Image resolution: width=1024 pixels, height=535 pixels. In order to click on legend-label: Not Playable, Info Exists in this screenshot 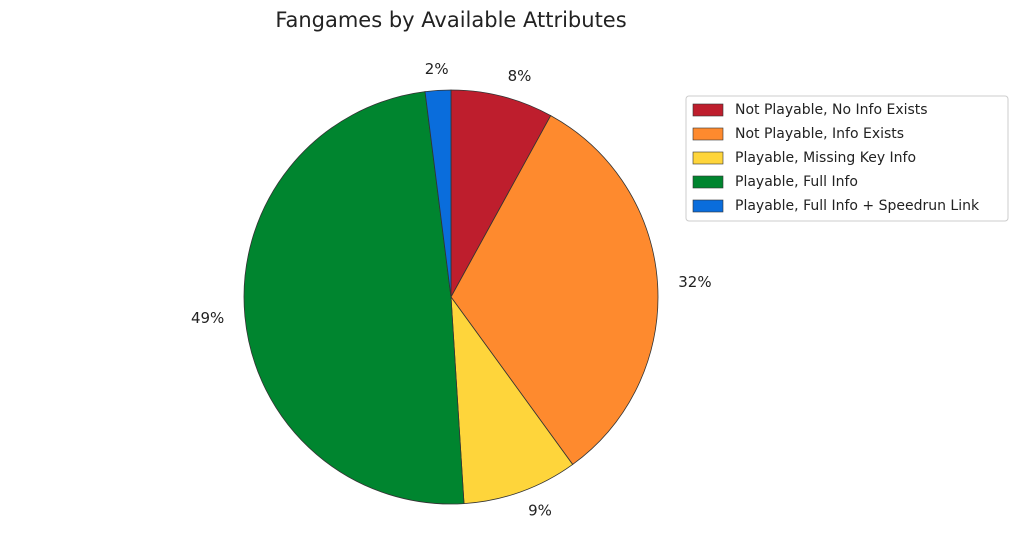, I will do `click(819, 134)`.